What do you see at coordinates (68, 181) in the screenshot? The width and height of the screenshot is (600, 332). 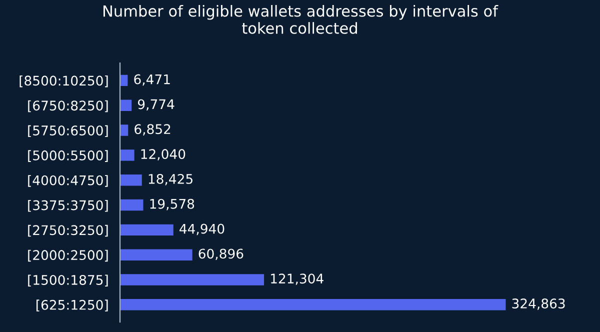 I see `y-tick-label: [4000:4750]` at bounding box center [68, 181].